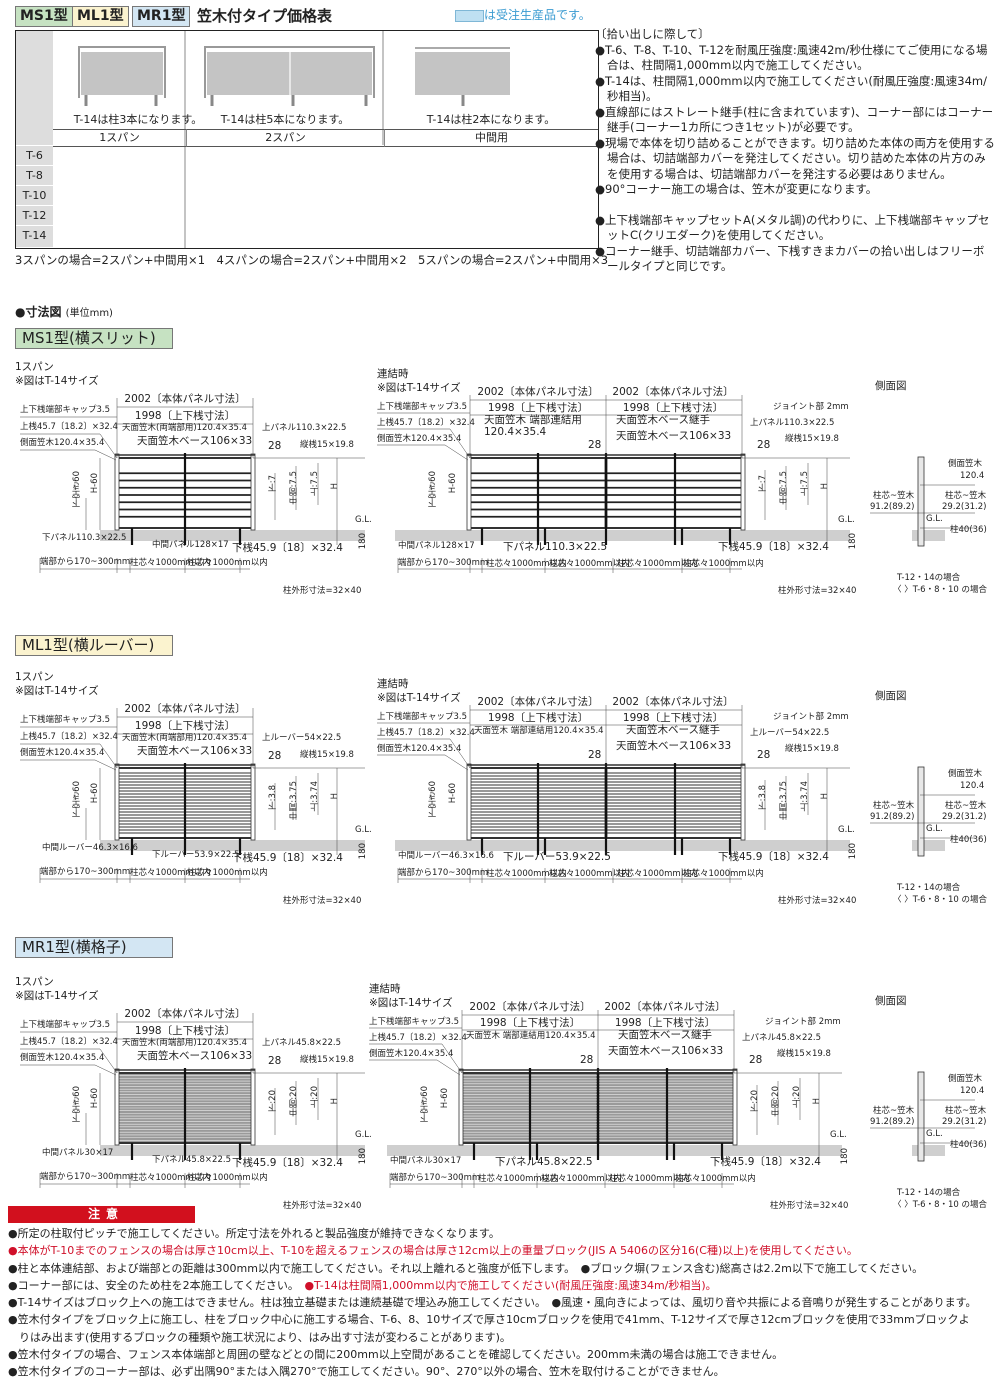 This screenshot has height=1385, width=1000. I want to click on dimension-label: 柱芯~笠木, so click(966, 496).